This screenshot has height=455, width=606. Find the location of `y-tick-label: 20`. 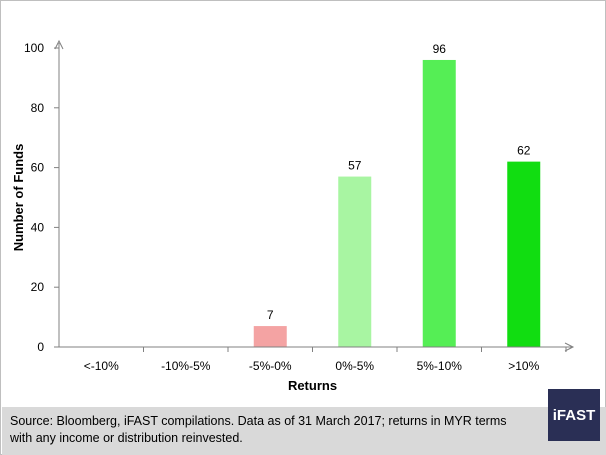

y-tick-label: 20 is located at coordinates (38, 287).